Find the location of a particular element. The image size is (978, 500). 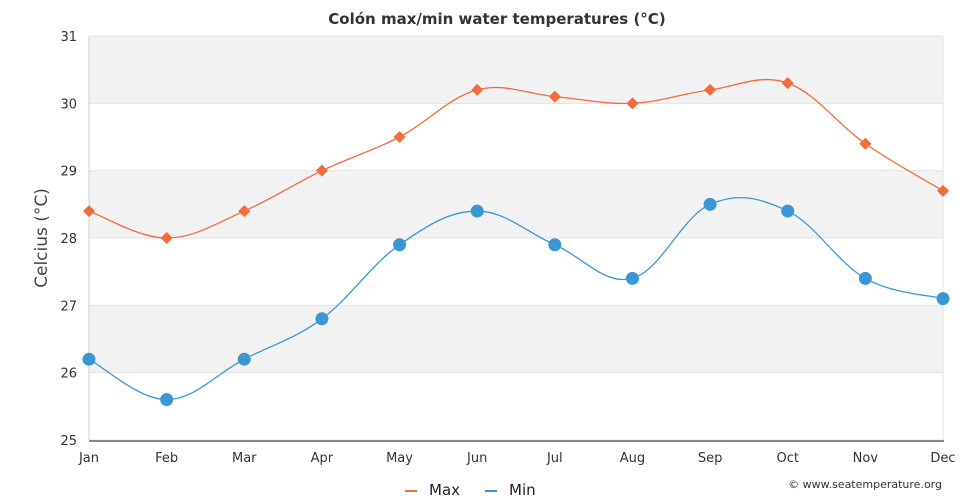

y-tick-label: 31 is located at coordinates (68, 37).